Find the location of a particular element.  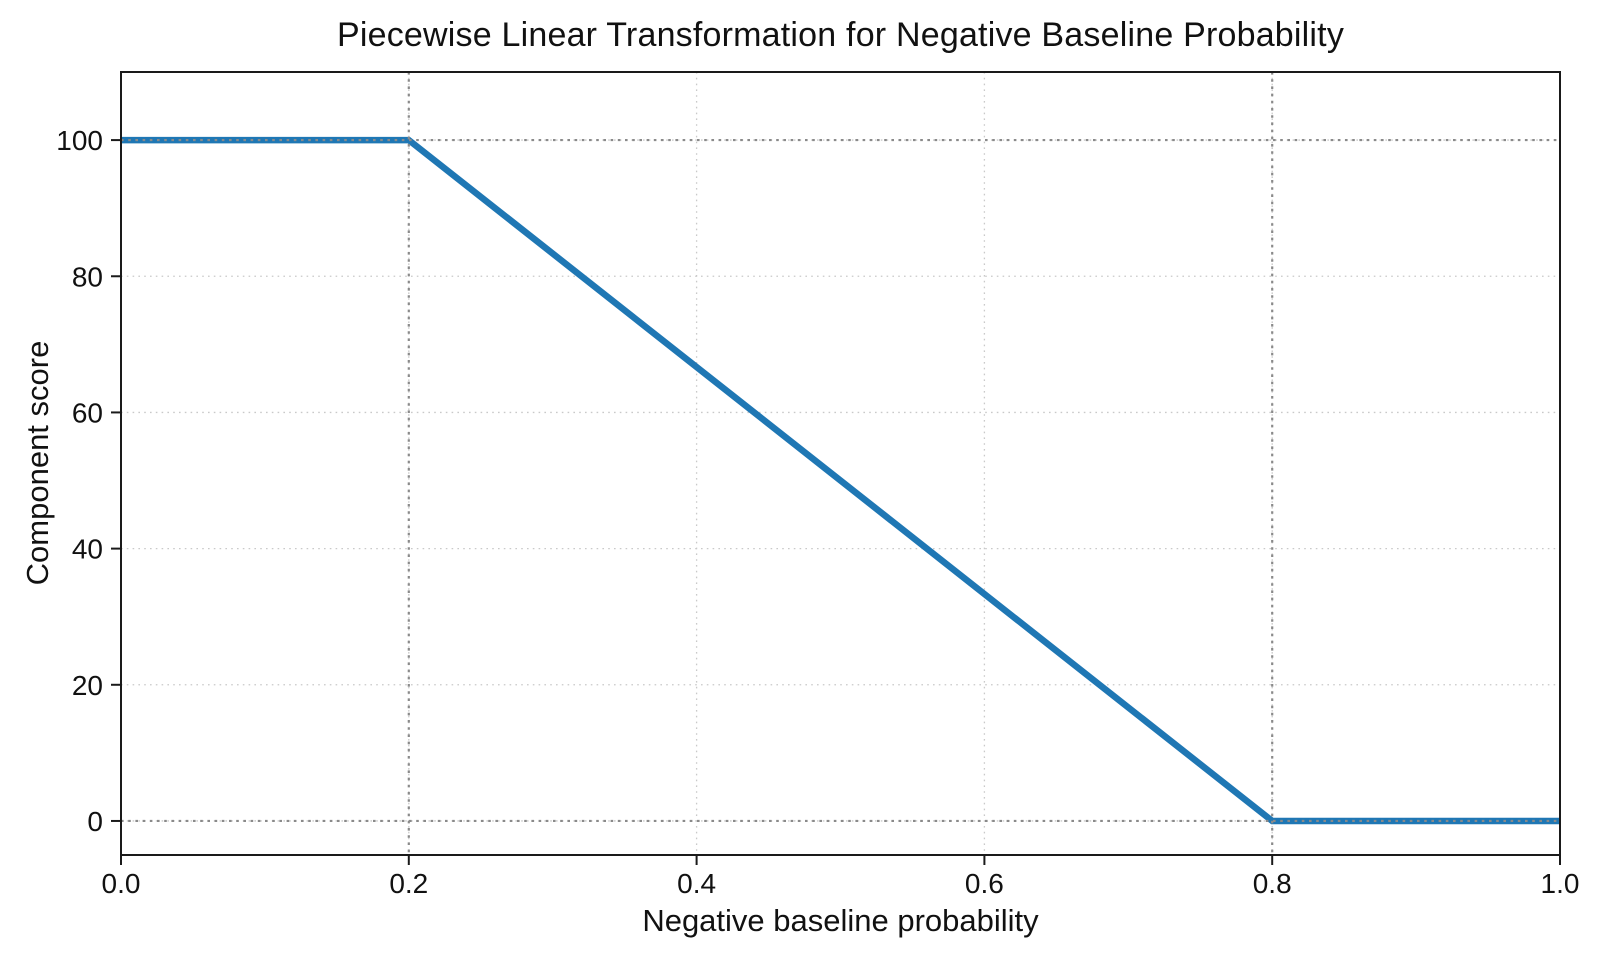

y-tick-label: 0 is located at coordinates (95, 821).